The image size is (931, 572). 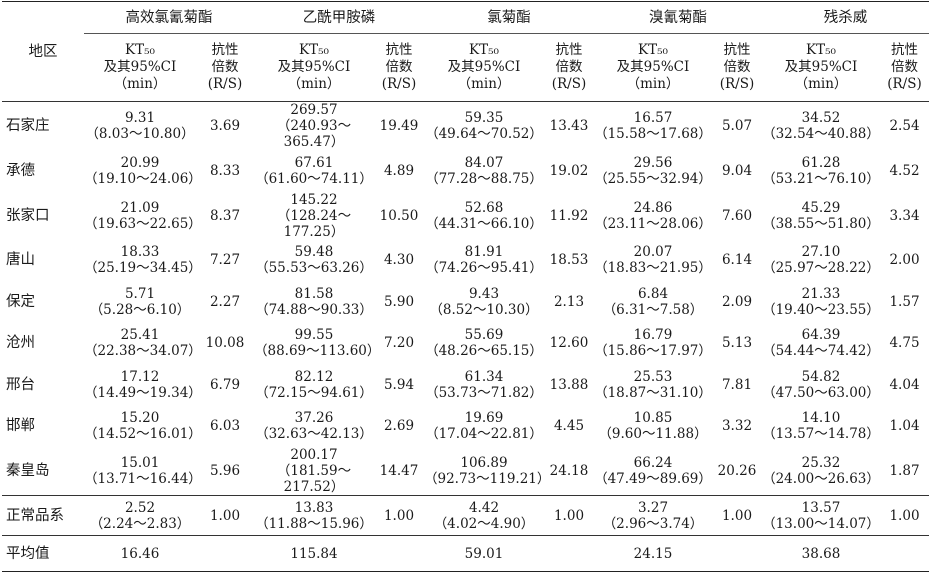 I want to click on resistance-ratio-cell: 2.54, so click(x=904, y=126).